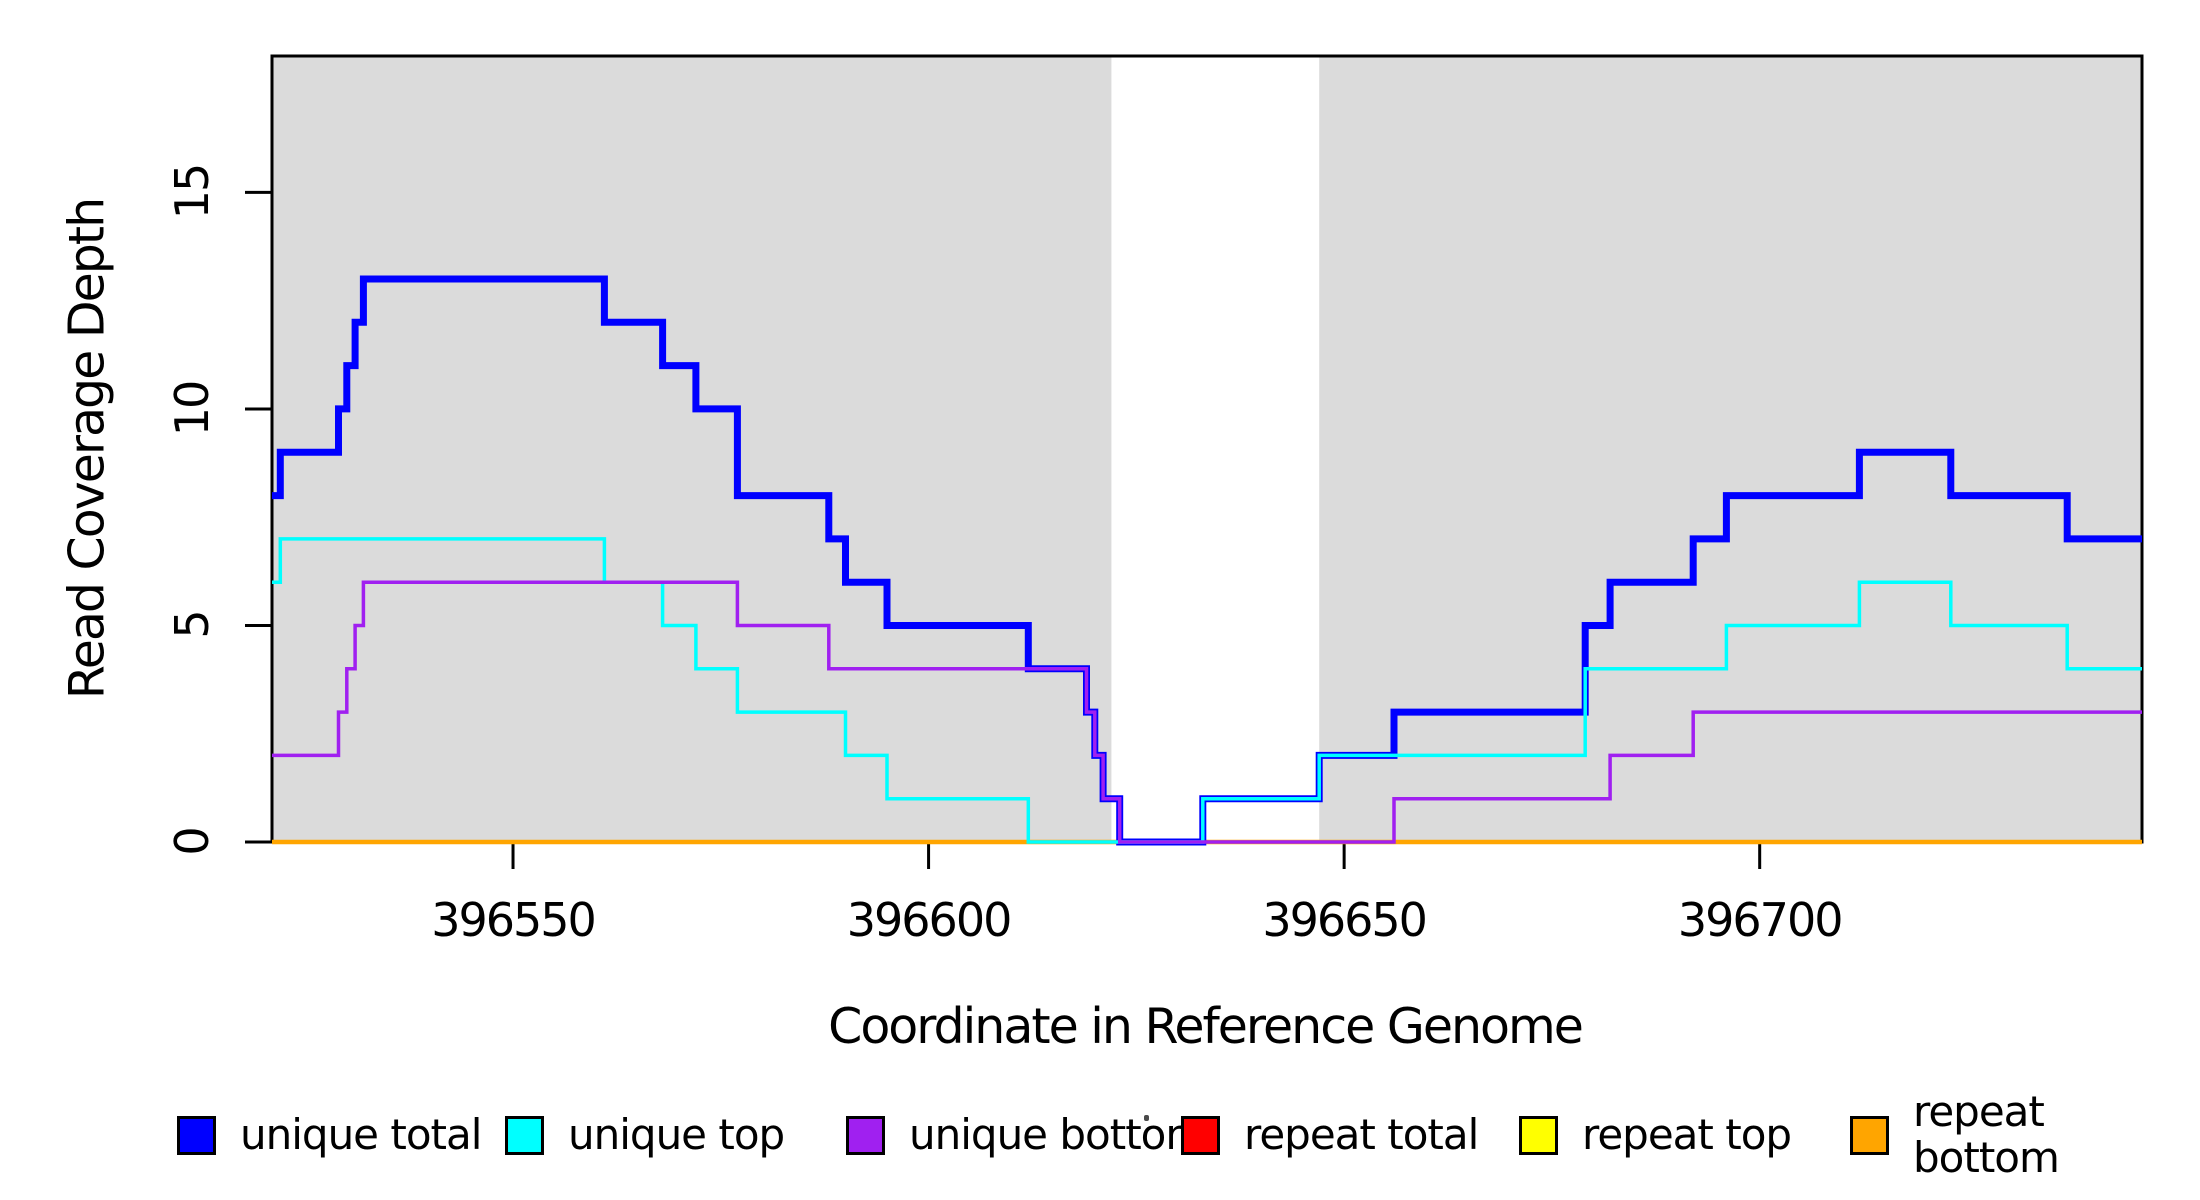 The image size is (2200, 1200). What do you see at coordinates (192, 409) in the screenshot?
I see `y-tick-label-10: 10` at bounding box center [192, 409].